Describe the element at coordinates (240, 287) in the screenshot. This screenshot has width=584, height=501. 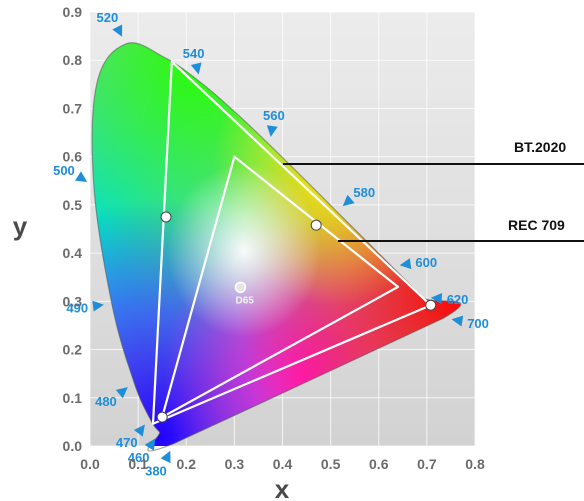
I see `white-point-marker` at that location.